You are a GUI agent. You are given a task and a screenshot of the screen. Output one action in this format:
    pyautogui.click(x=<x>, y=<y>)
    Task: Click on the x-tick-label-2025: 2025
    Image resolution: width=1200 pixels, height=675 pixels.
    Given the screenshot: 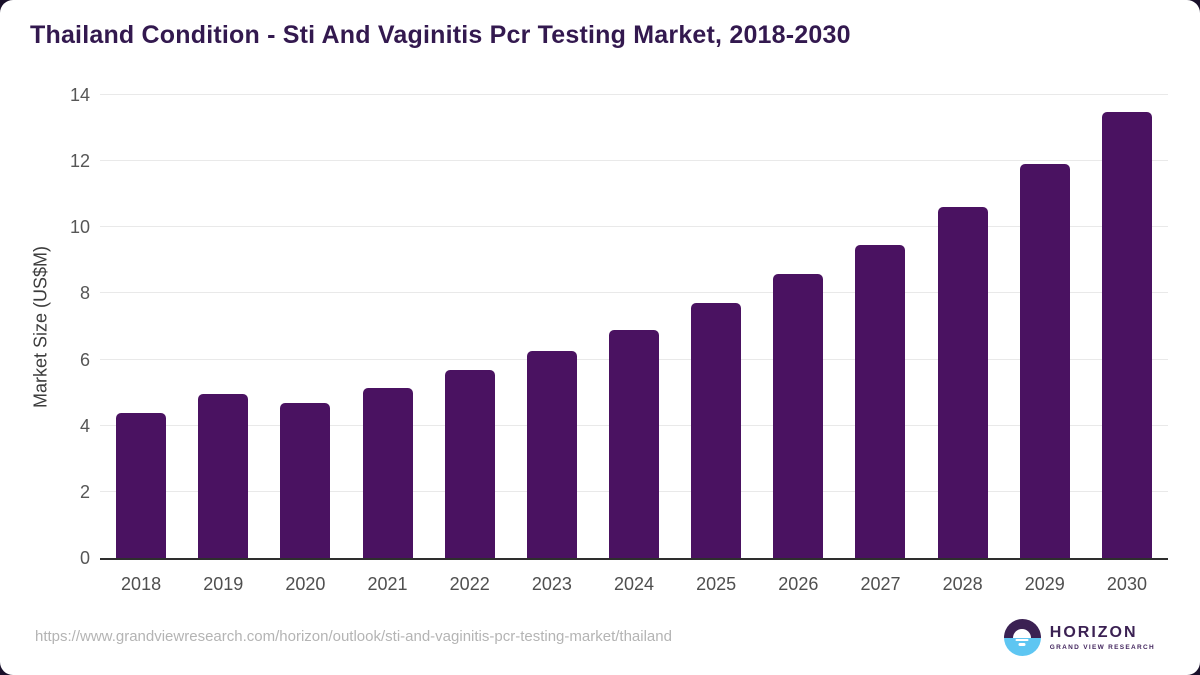 What is the action you would take?
    pyautogui.click(x=716, y=584)
    